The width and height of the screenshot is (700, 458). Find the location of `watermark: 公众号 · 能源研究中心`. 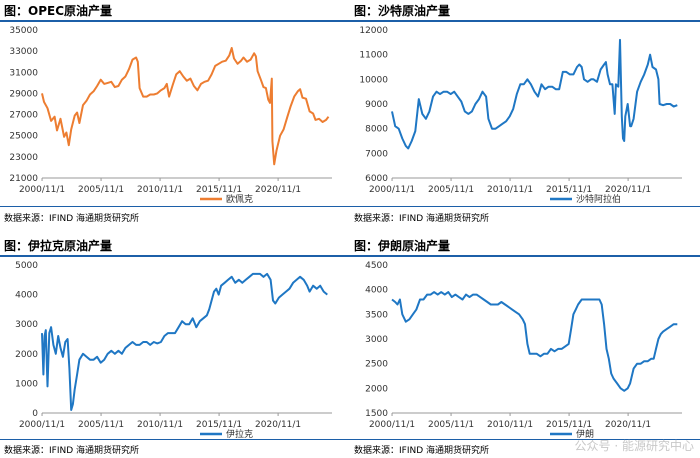

watermark: 公众号 · 能源研究中心 is located at coordinates (634, 446).